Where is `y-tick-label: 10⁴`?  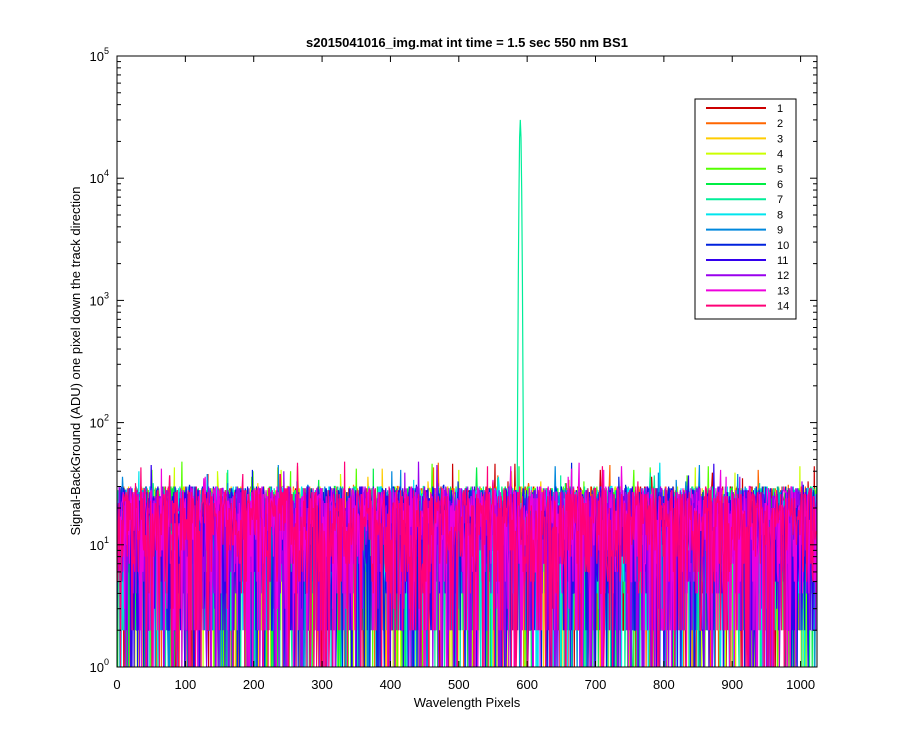 y-tick-label: 10⁴ is located at coordinates (99, 177).